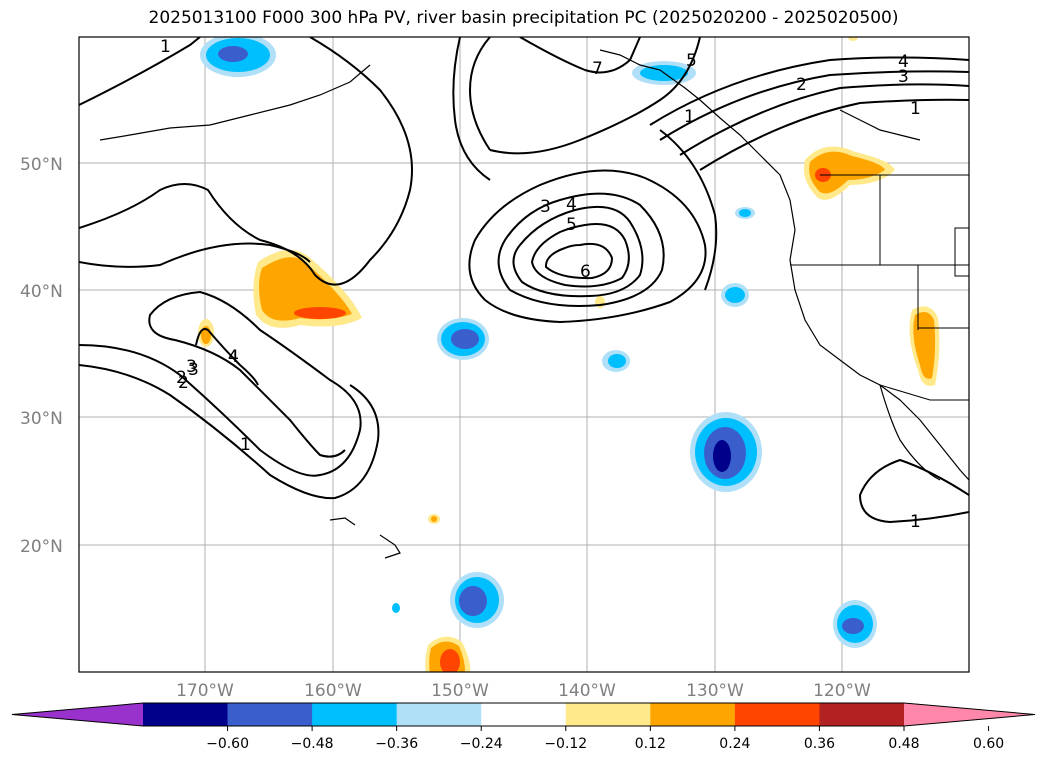  What do you see at coordinates (819, 744) in the screenshot?
I see `colorbar-tick-label: 0.36` at bounding box center [819, 744].